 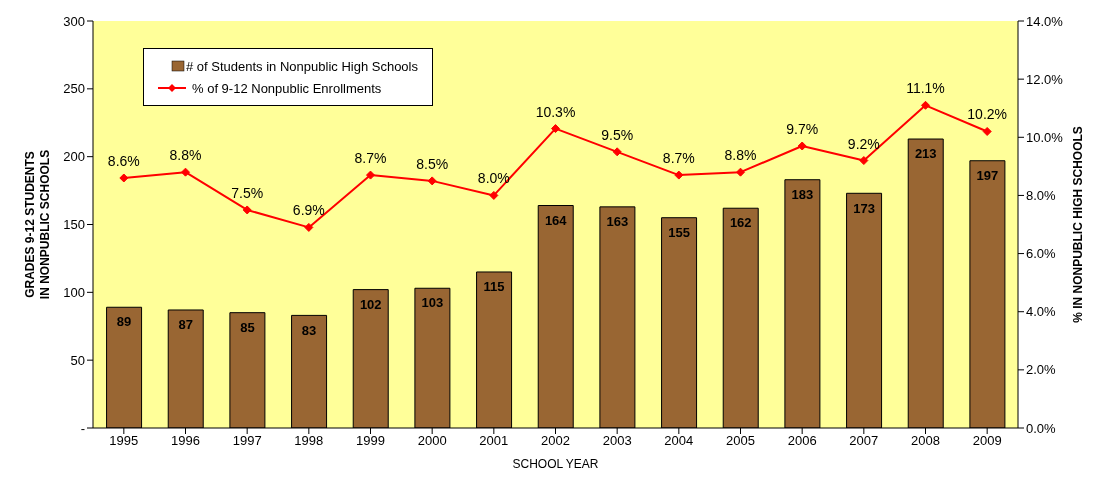 I want to click on data-label: 6.9%, so click(x=308, y=210).